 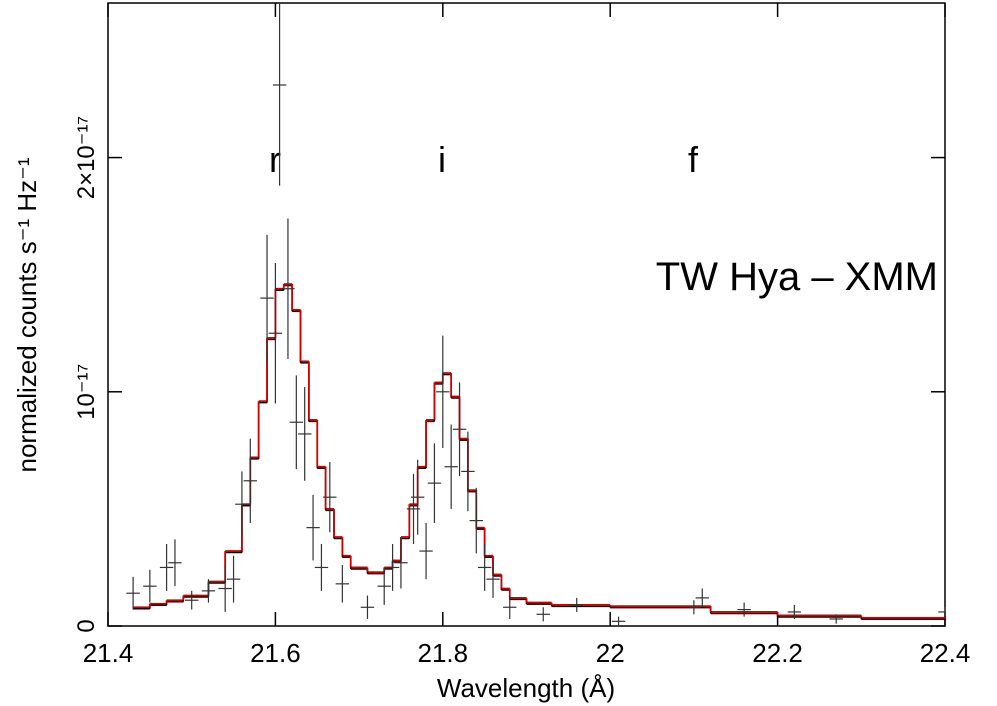 I want to click on x-tick-label: 22, so click(x=610, y=653).